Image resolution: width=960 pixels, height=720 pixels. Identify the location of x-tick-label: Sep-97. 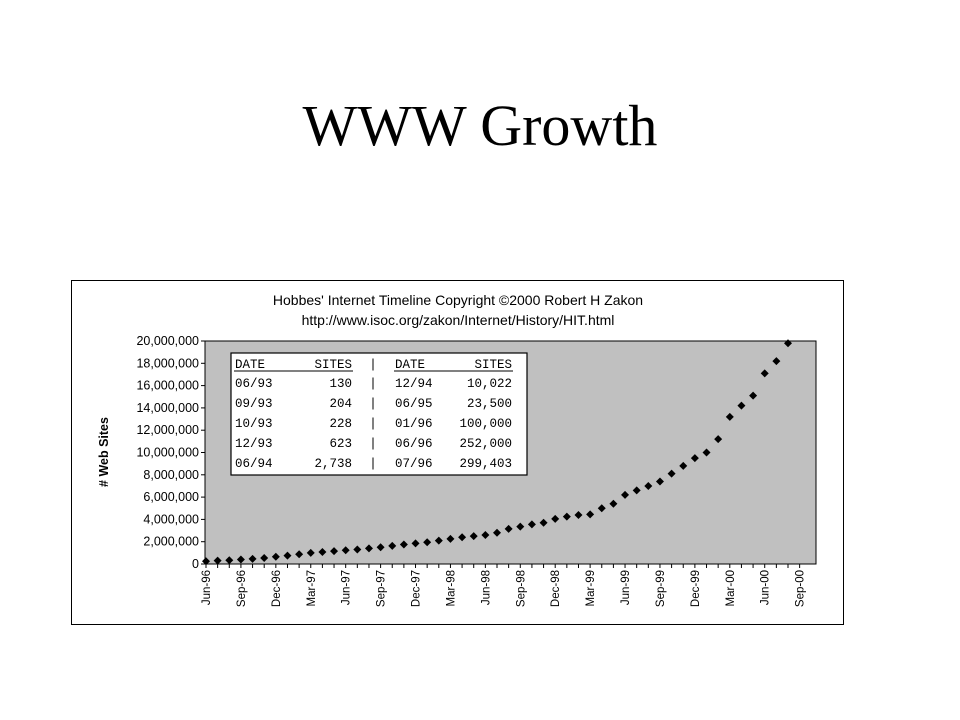
(382, 588).